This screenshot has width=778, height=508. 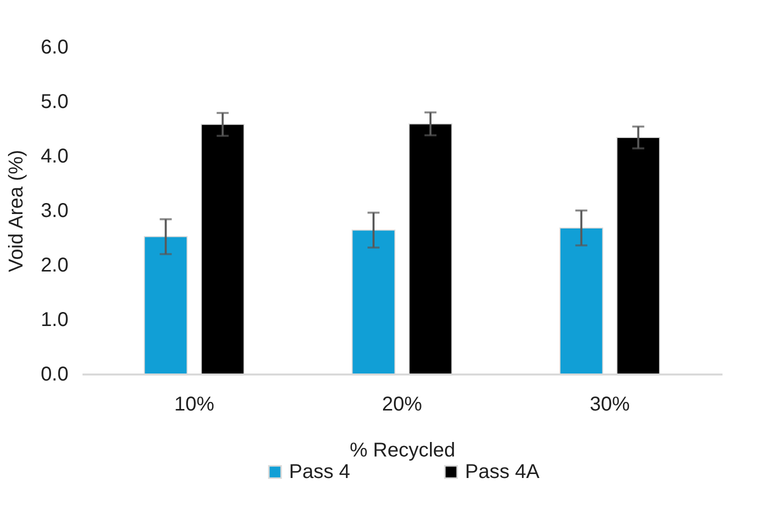 What do you see at coordinates (319, 472) in the screenshot?
I see `legend-label: Pass 4` at bounding box center [319, 472].